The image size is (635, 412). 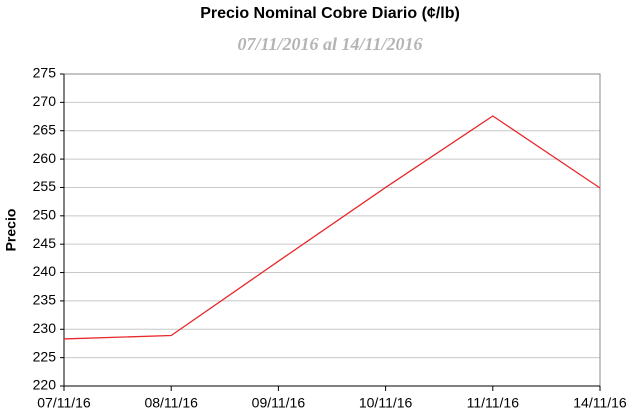 What do you see at coordinates (45, 271) in the screenshot?
I see `y-tick-label: 240` at bounding box center [45, 271].